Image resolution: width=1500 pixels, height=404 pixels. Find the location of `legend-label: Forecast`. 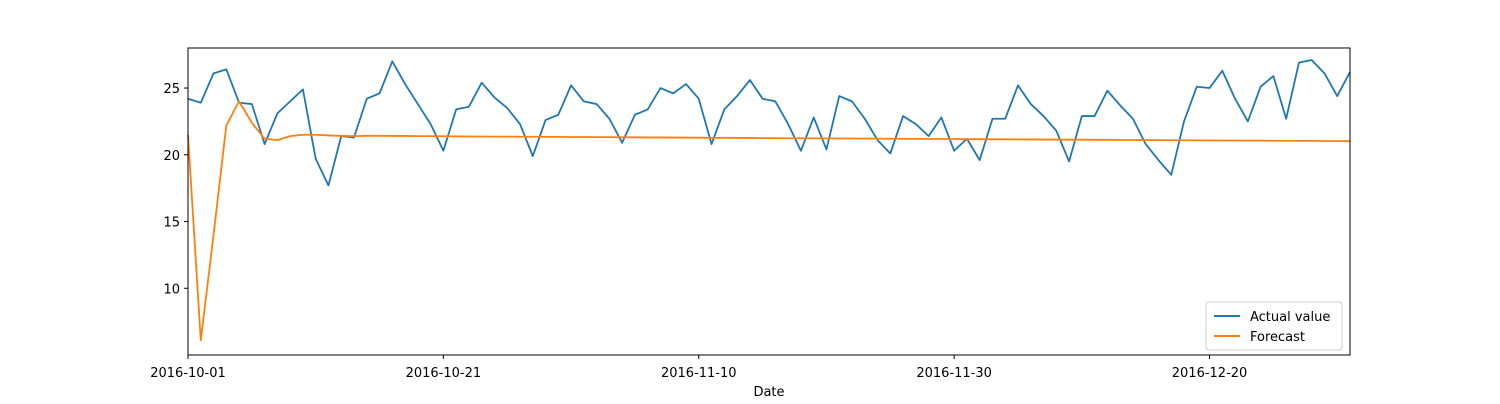

legend-label: Forecast is located at coordinates (1277, 337).